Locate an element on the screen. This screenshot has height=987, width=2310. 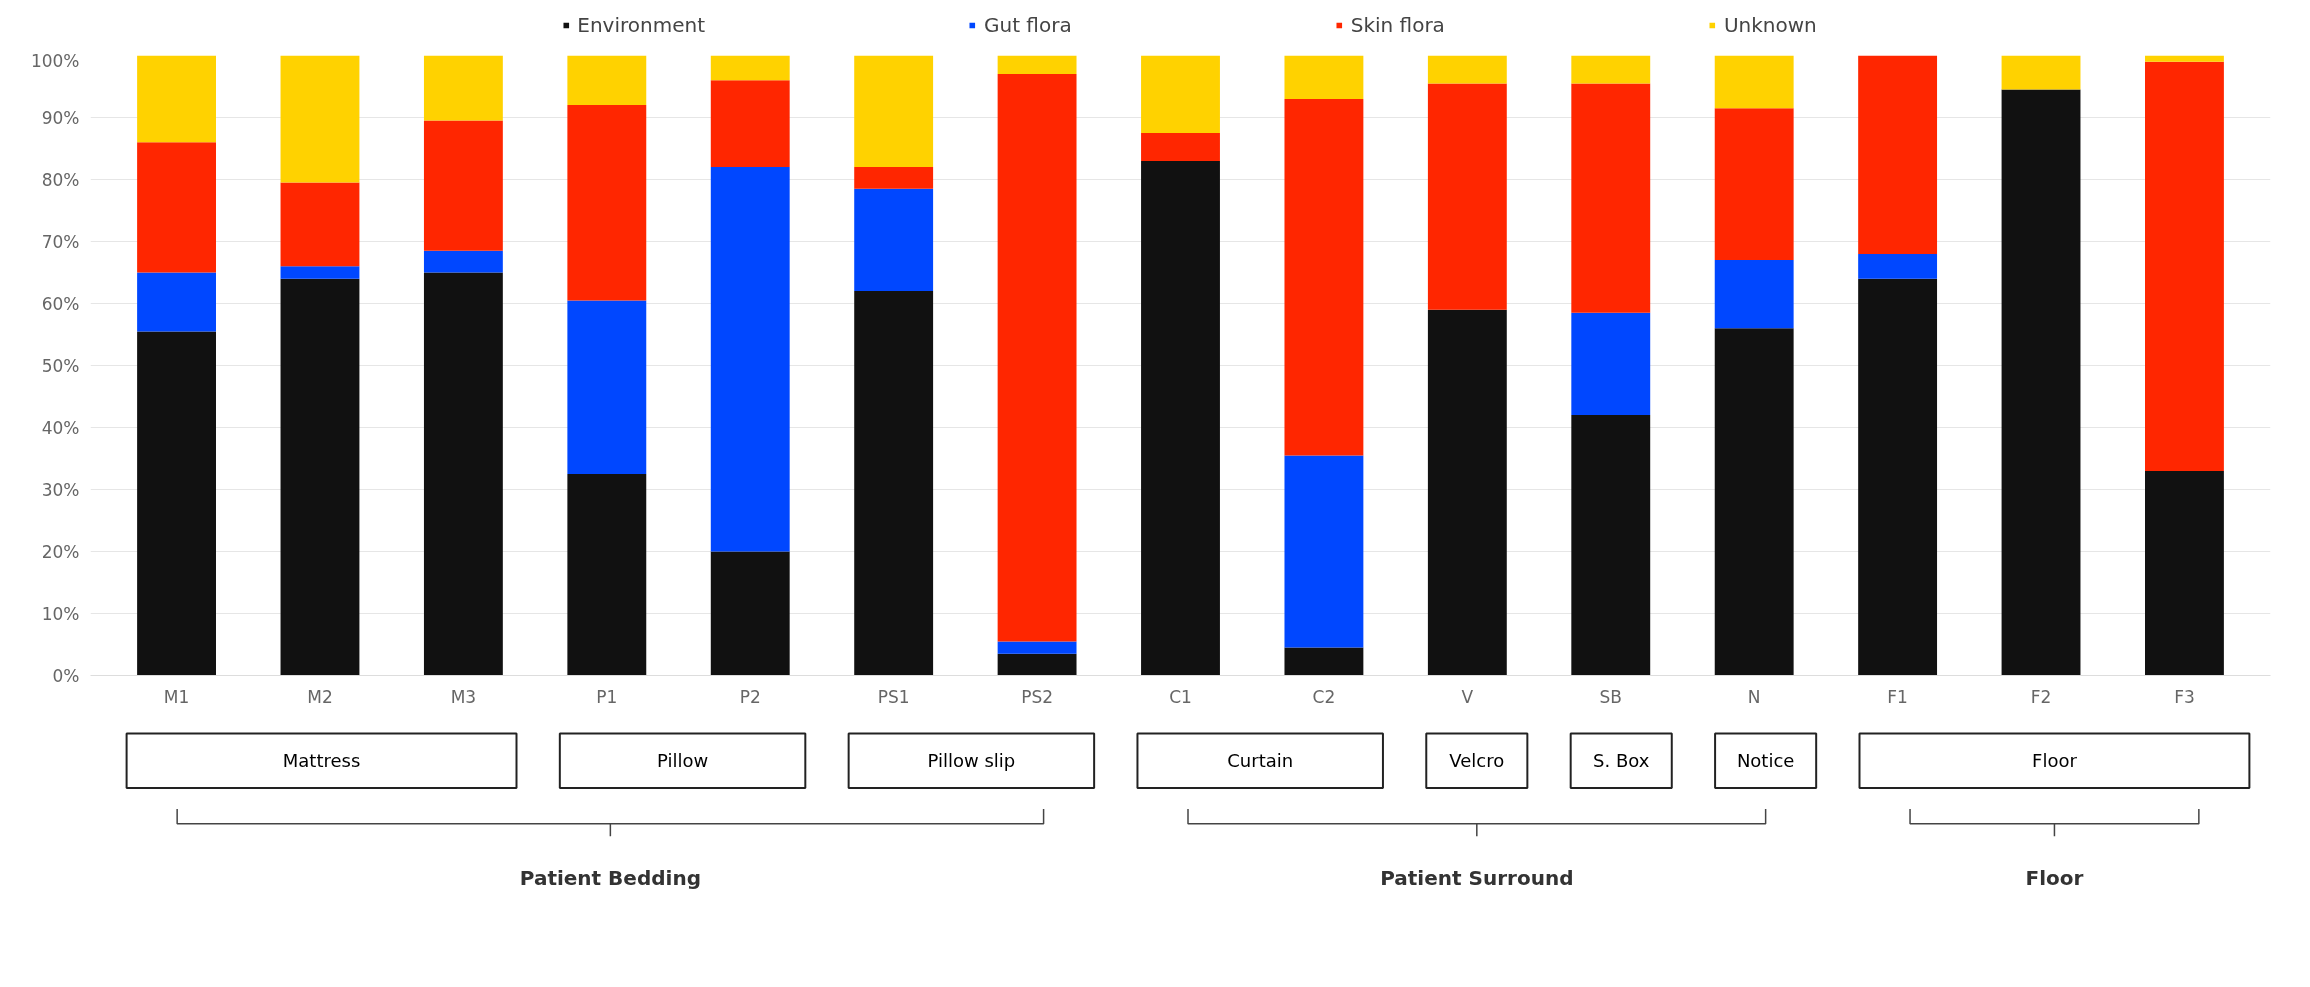
y-tick-label: 70% is located at coordinates (60, 241).